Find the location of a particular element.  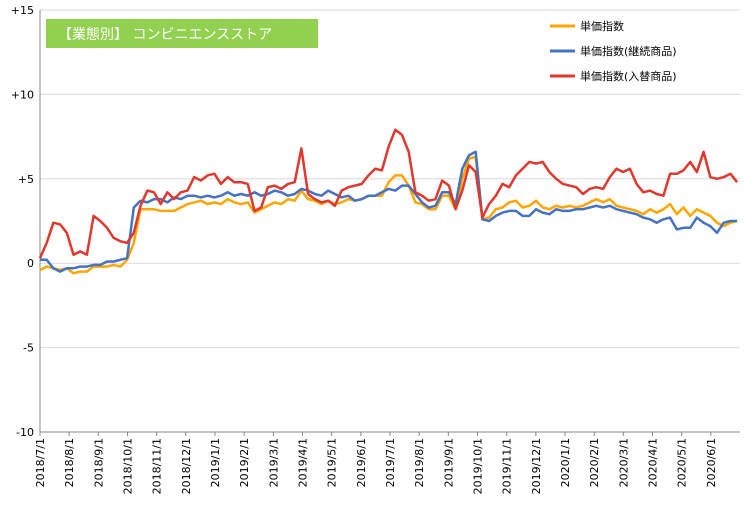

x-tick-label: 2019/5/1 is located at coordinates (332, 462).